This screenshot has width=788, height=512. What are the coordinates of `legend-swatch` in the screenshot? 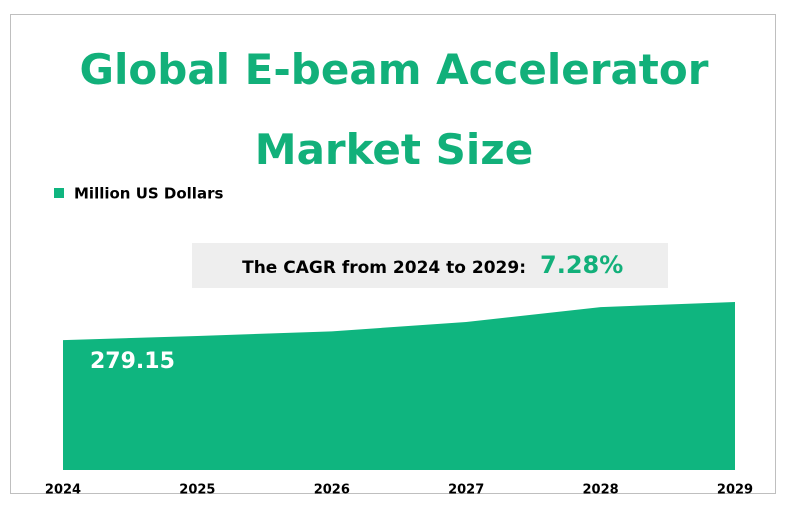 It's located at (59, 193).